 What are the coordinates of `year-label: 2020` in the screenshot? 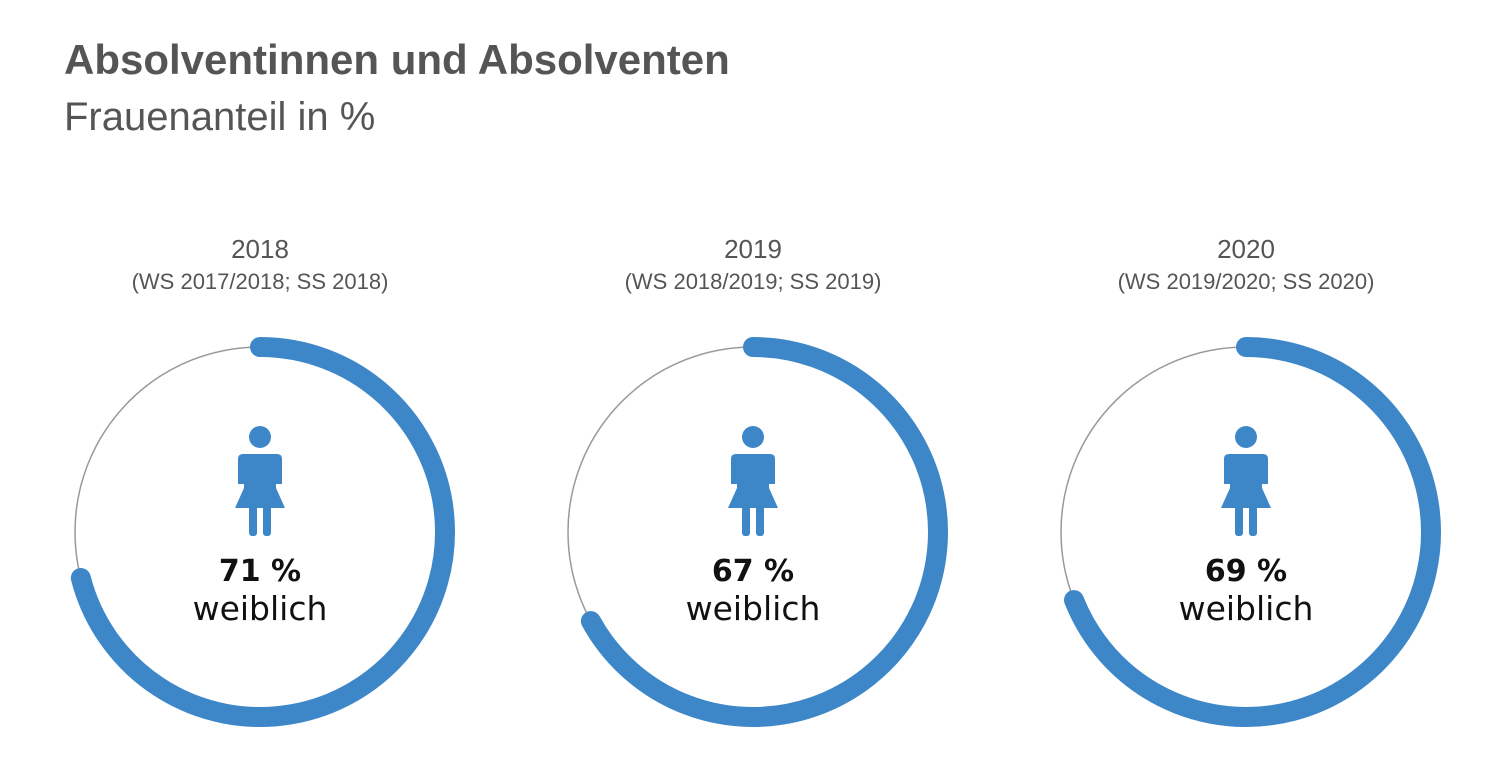 It's located at (1246, 249).